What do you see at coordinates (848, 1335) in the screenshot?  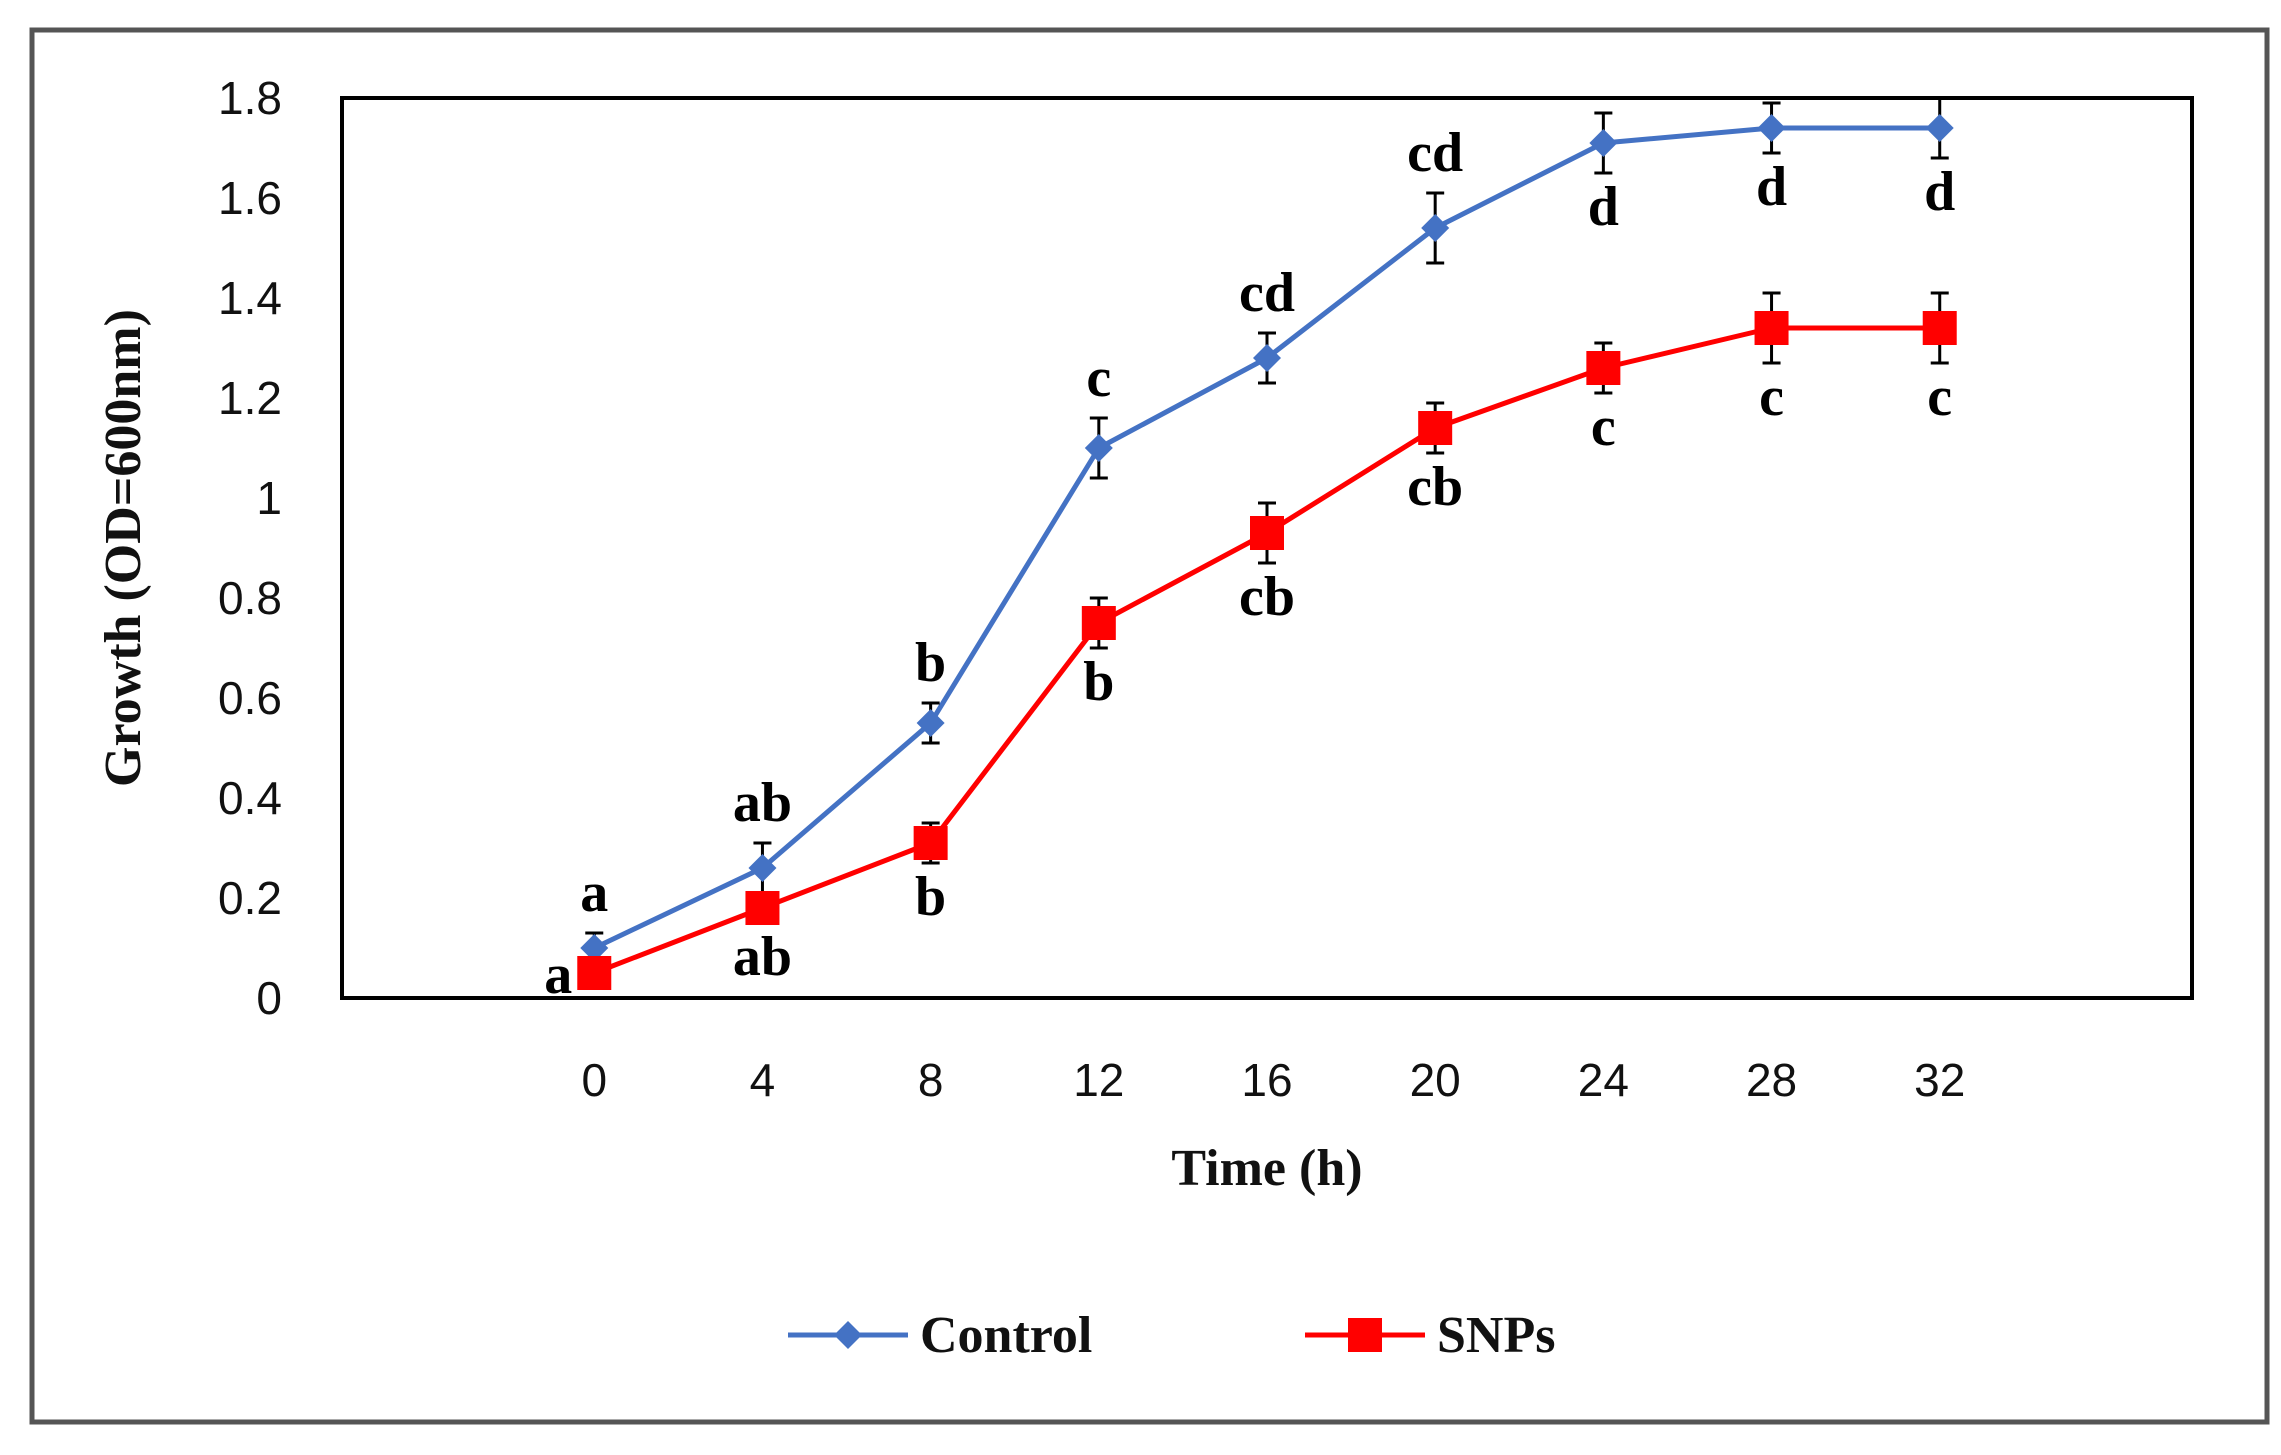 I see `legend-diamond-marker` at bounding box center [848, 1335].